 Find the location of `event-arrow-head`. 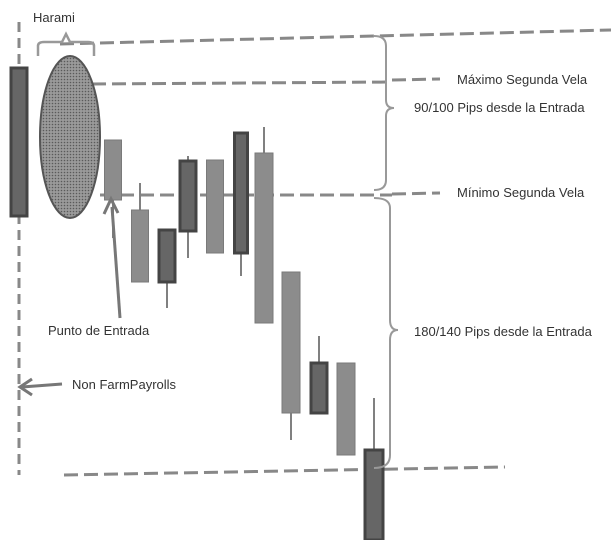

event-arrow-head is located at coordinates (25, 387).